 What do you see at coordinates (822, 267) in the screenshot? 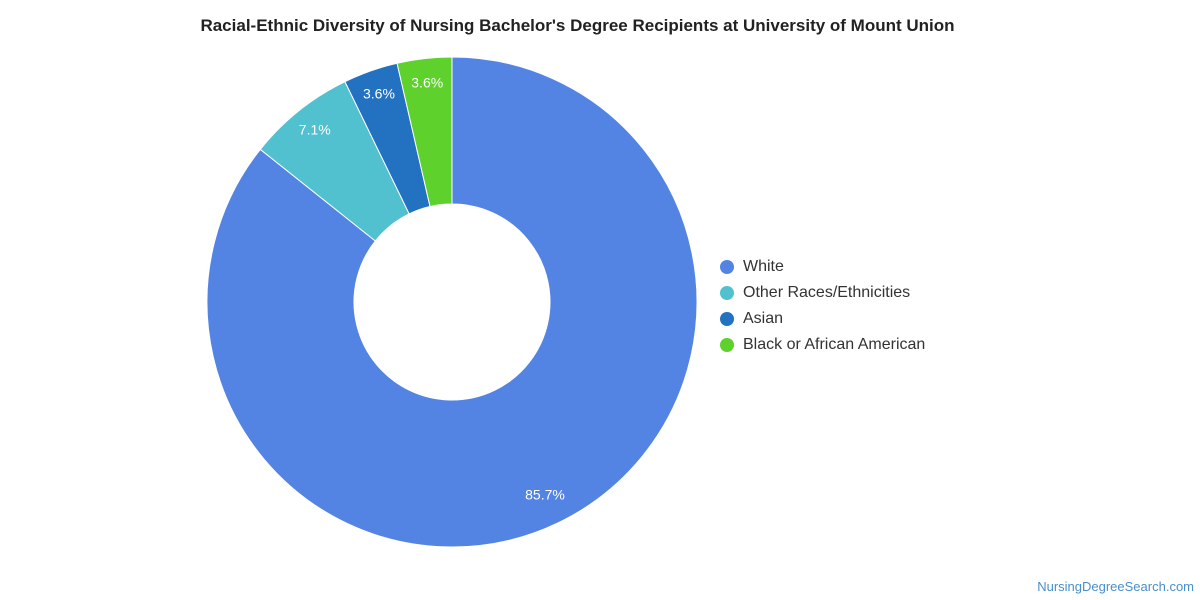
I see `legend-item-white: White` at bounding box center [822, 267].